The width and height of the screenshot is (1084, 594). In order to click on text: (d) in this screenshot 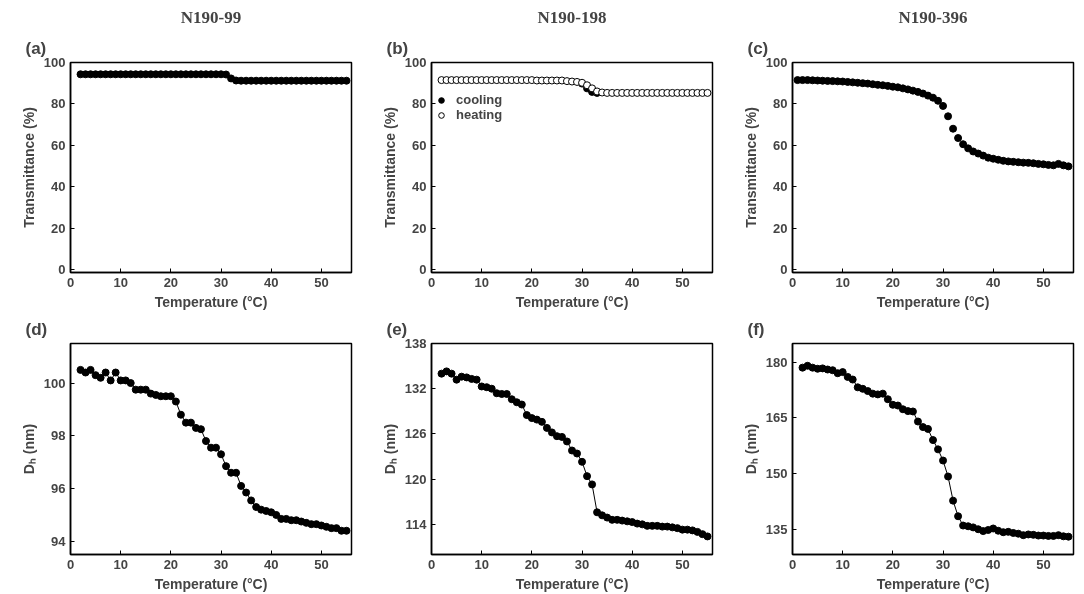, I will do `click(36, 329)`.